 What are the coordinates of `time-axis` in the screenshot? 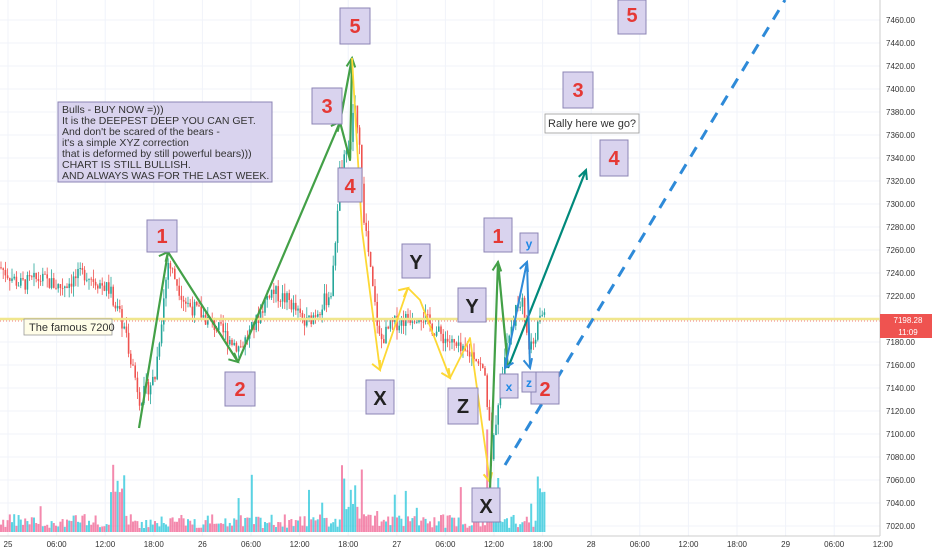 It's located at (466, 542).